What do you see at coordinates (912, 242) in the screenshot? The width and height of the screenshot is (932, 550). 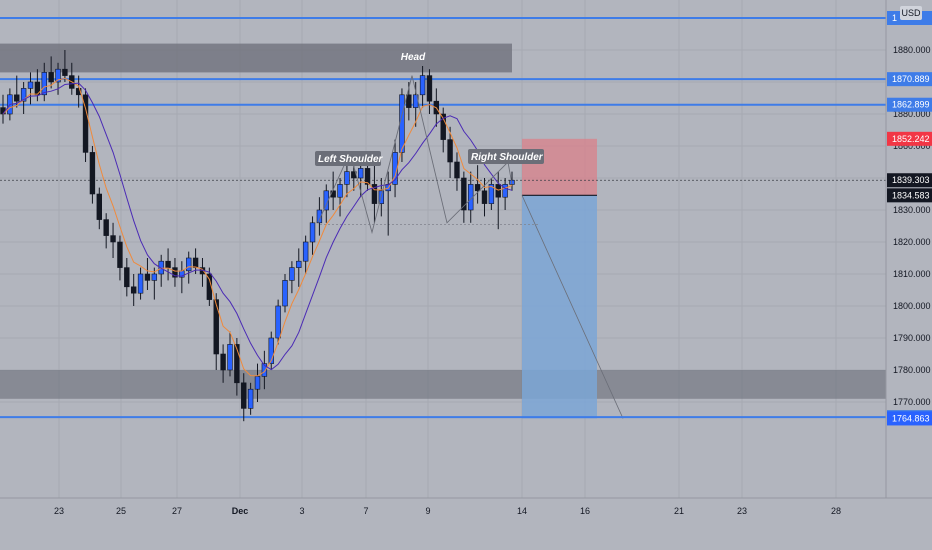 I see `y-tick-label: 1820.000` at bounding box center [912, 242].